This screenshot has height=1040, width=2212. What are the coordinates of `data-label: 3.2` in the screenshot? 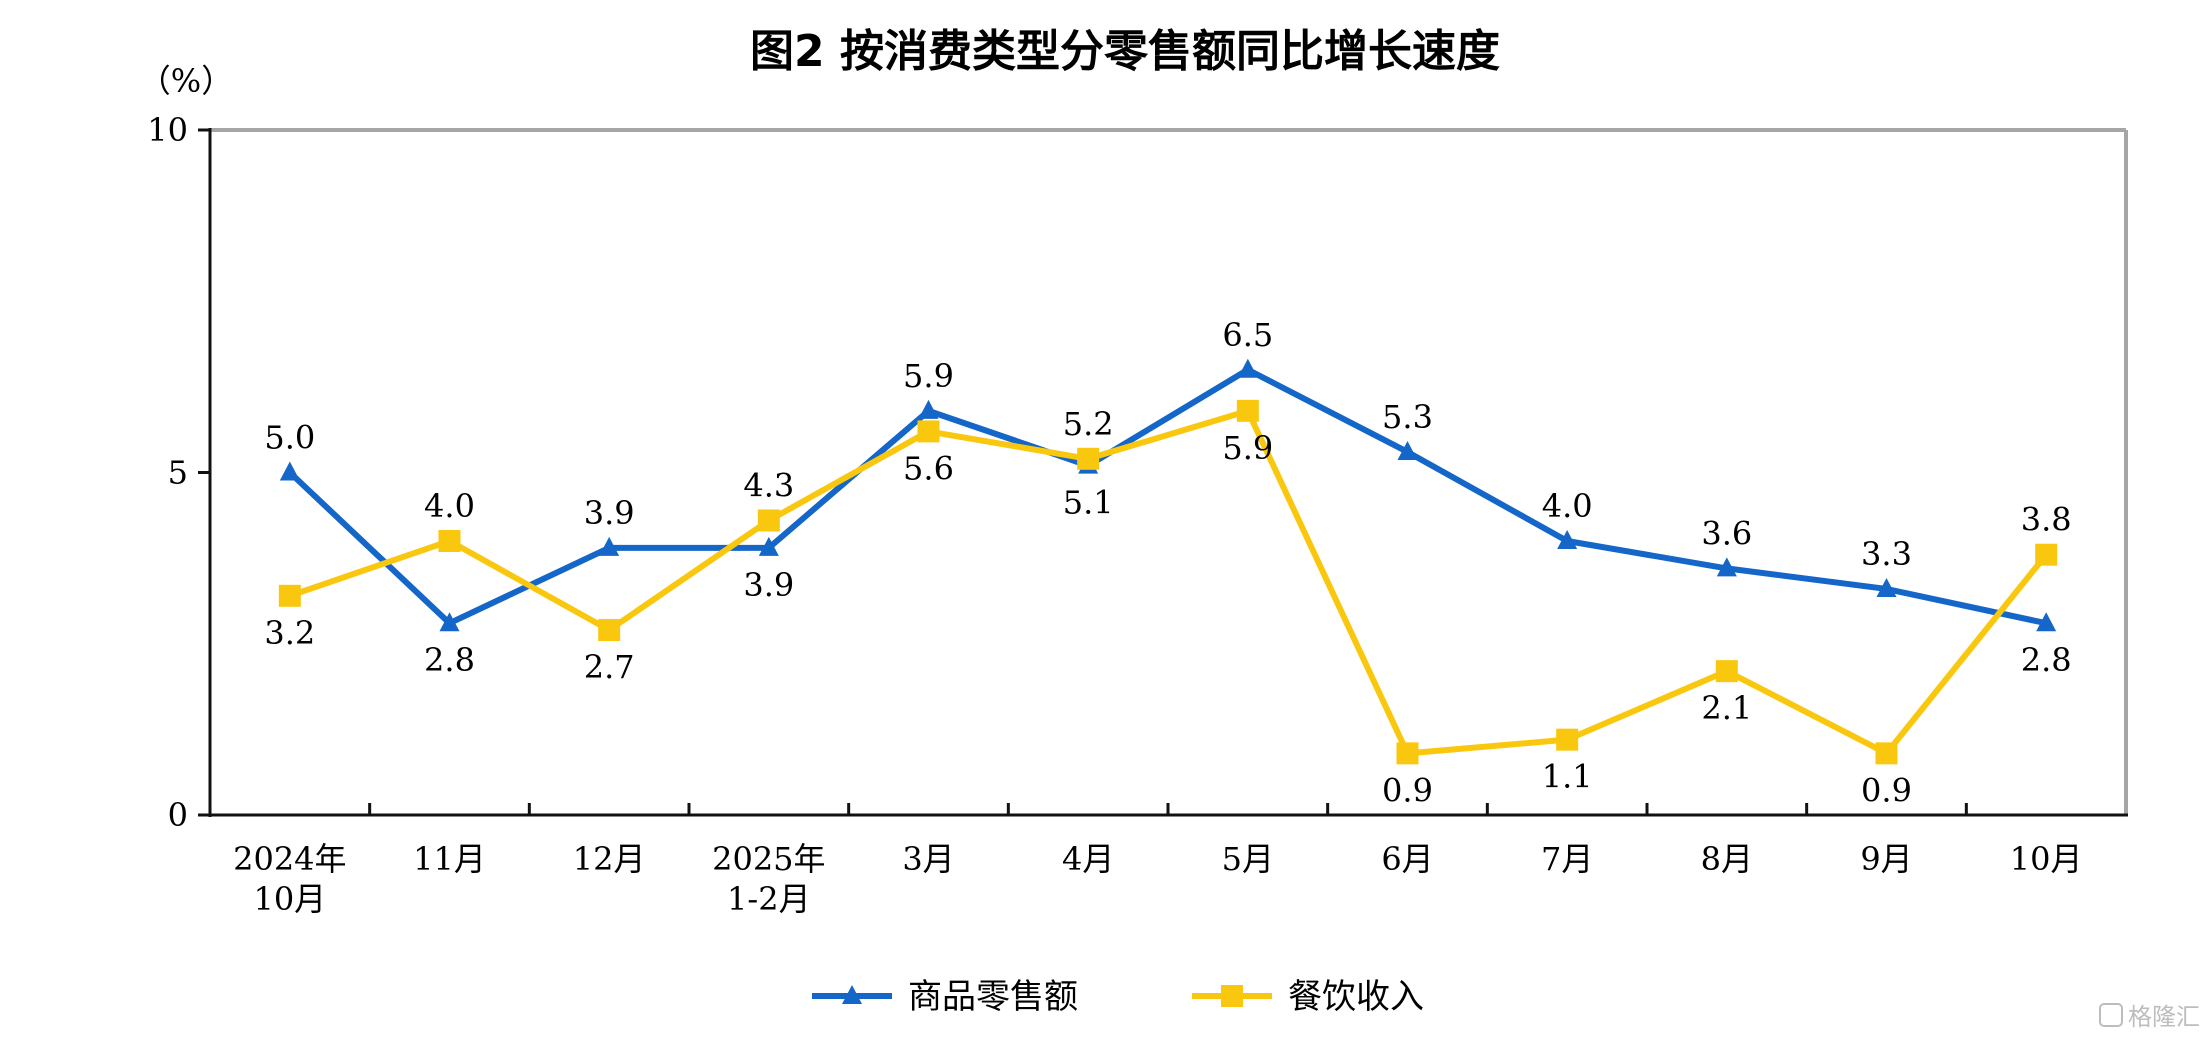 It's located at (289, 633).